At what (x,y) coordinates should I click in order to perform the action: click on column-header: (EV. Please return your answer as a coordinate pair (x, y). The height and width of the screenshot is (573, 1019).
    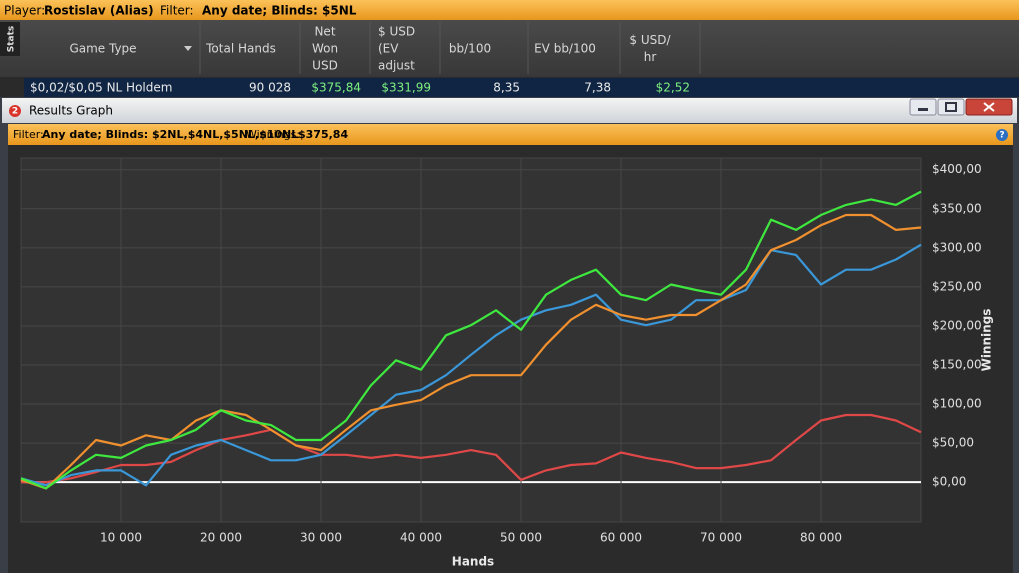
    Looking at the image, I should click on (388, 49).